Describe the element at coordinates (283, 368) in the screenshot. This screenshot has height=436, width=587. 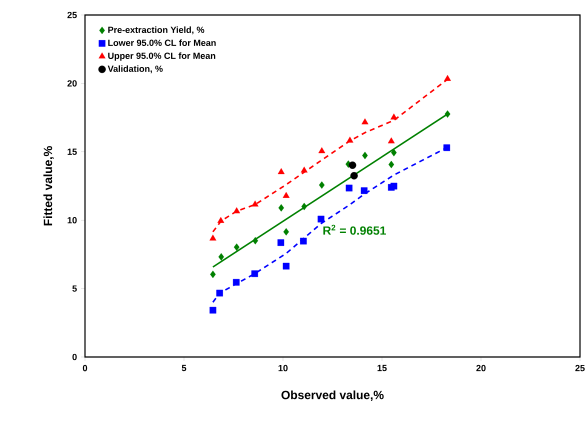
I see `x-tick-label: 10` at that location.